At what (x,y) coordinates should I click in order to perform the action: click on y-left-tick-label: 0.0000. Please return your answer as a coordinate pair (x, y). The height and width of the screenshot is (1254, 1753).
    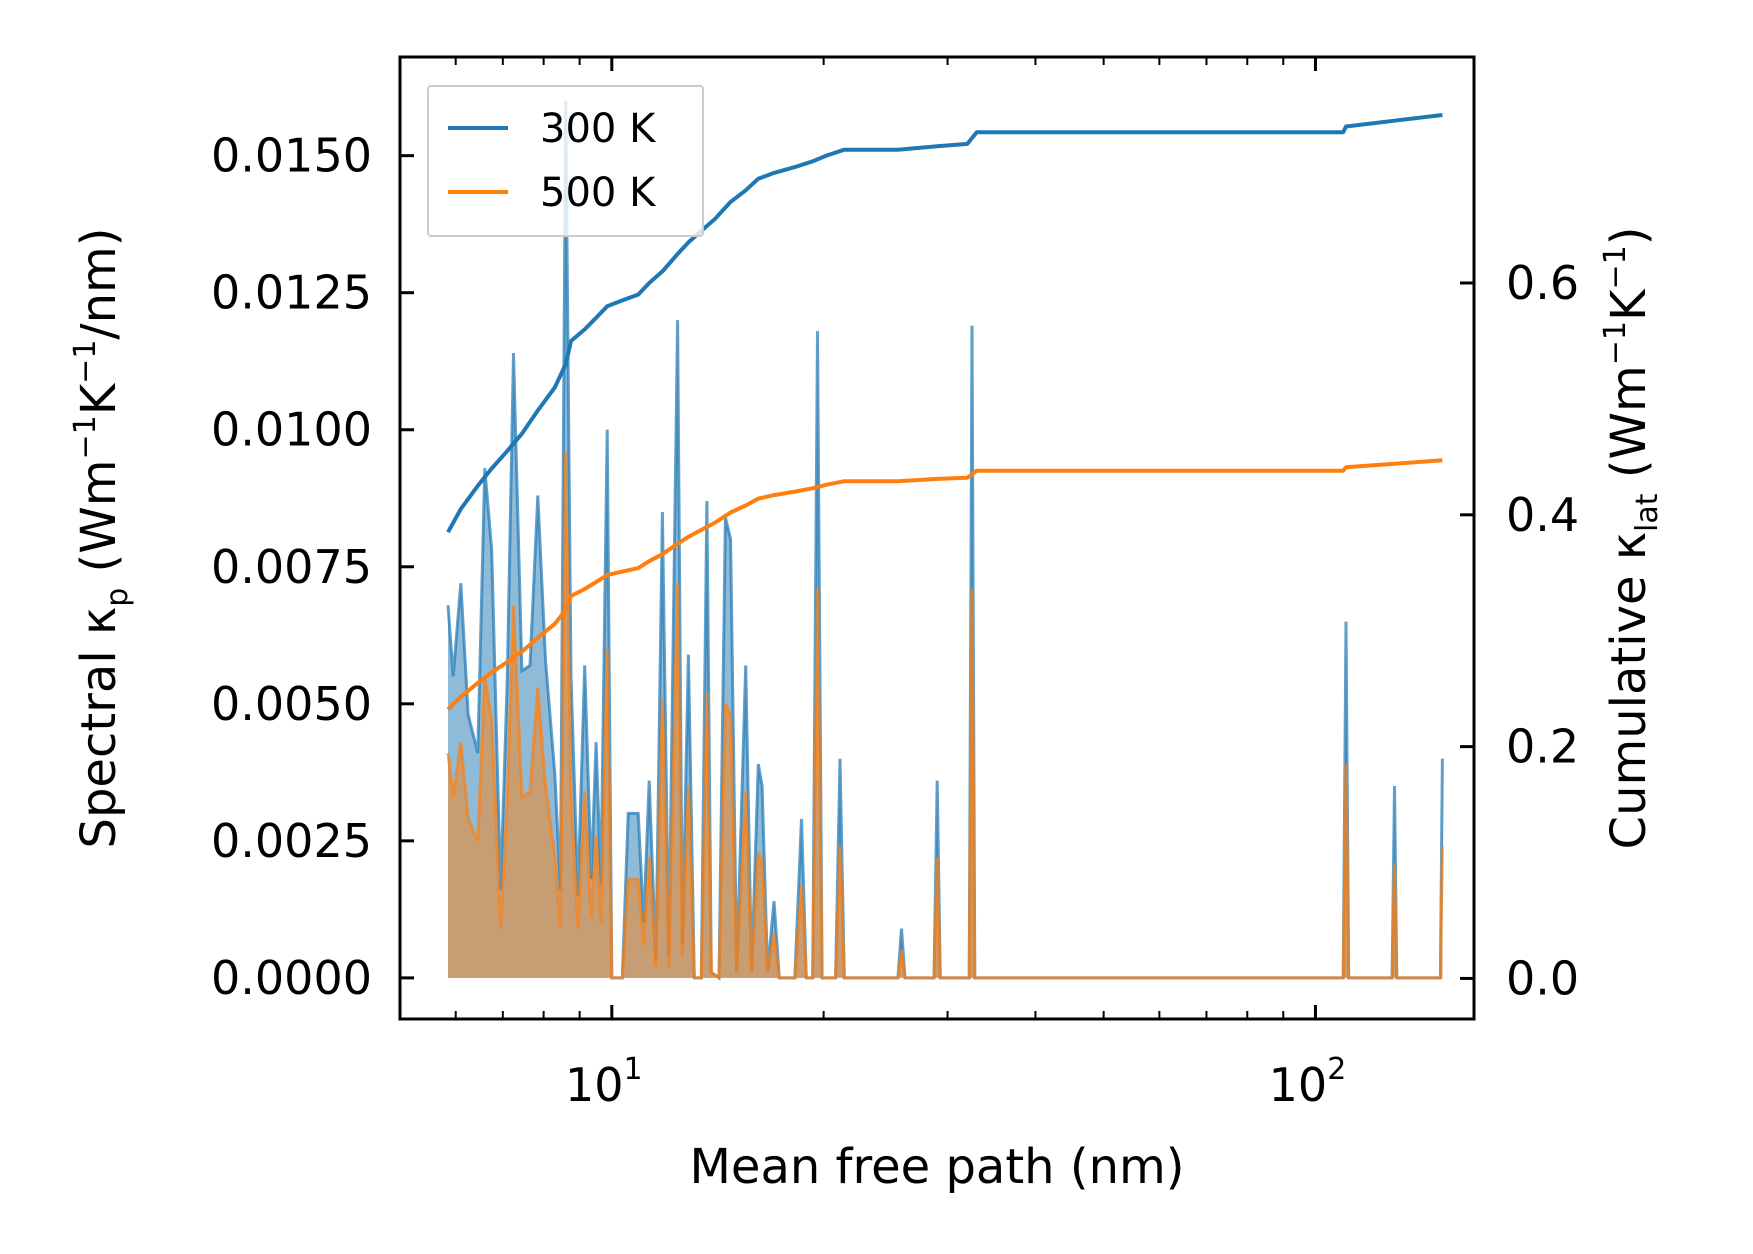
    Looking at the image, I should click on (291, 978).